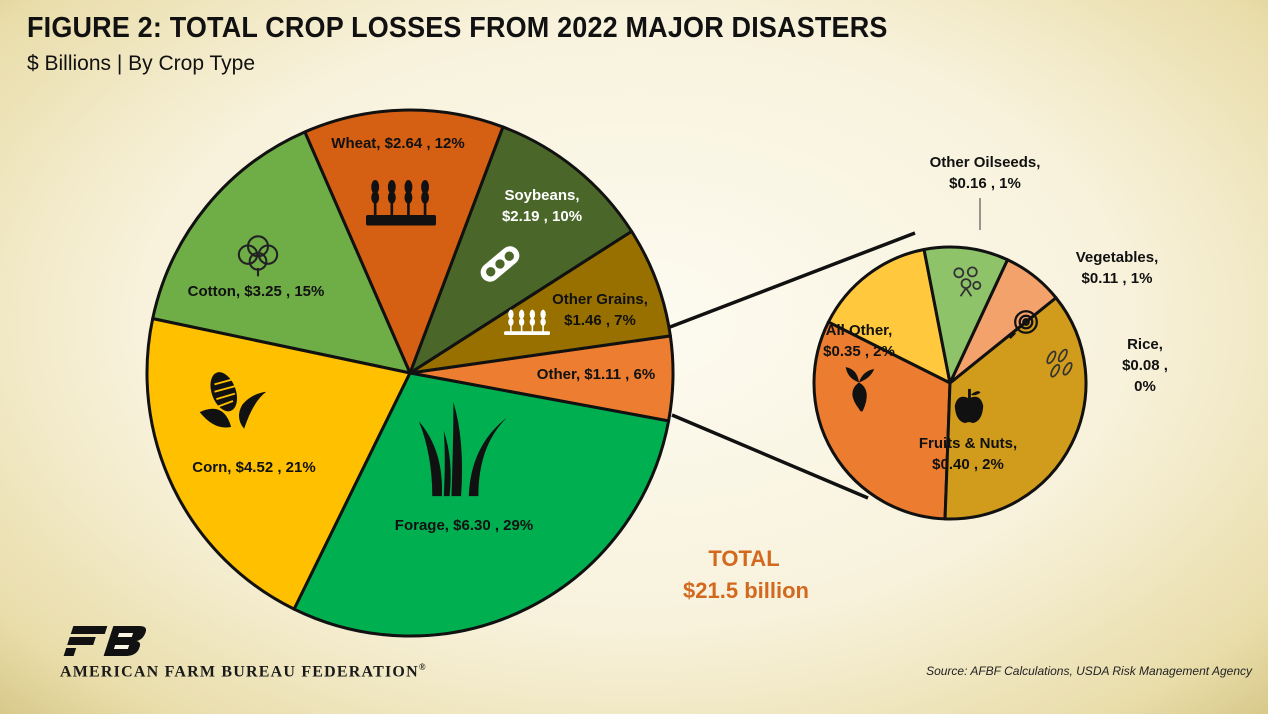 The height and width of the screenshot is (714, 1268). I want to click on afbf-logo, so click(105, 641).